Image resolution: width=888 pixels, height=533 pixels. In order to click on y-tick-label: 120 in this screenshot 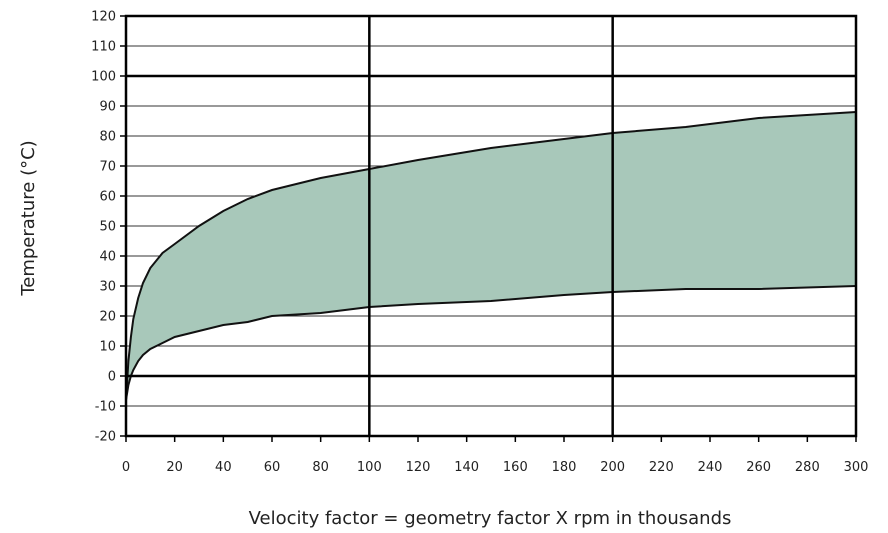, I will do `click(103, 17)`.